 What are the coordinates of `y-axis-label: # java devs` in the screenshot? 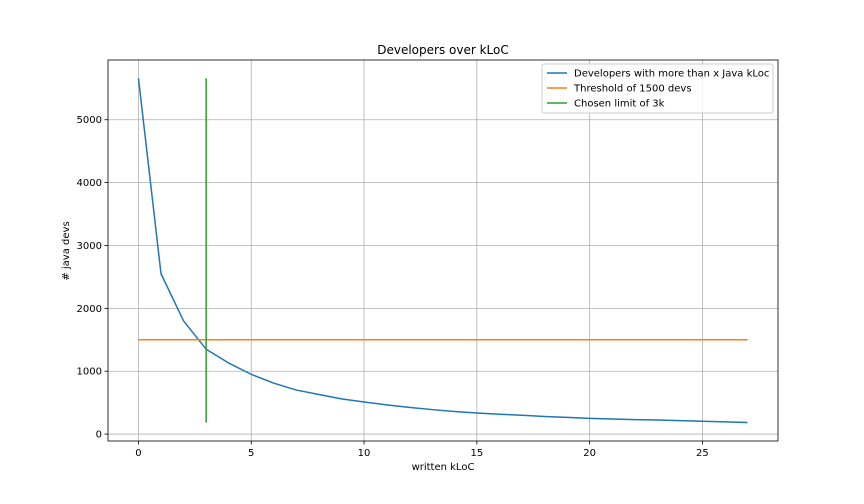 It's located at (66, 250).